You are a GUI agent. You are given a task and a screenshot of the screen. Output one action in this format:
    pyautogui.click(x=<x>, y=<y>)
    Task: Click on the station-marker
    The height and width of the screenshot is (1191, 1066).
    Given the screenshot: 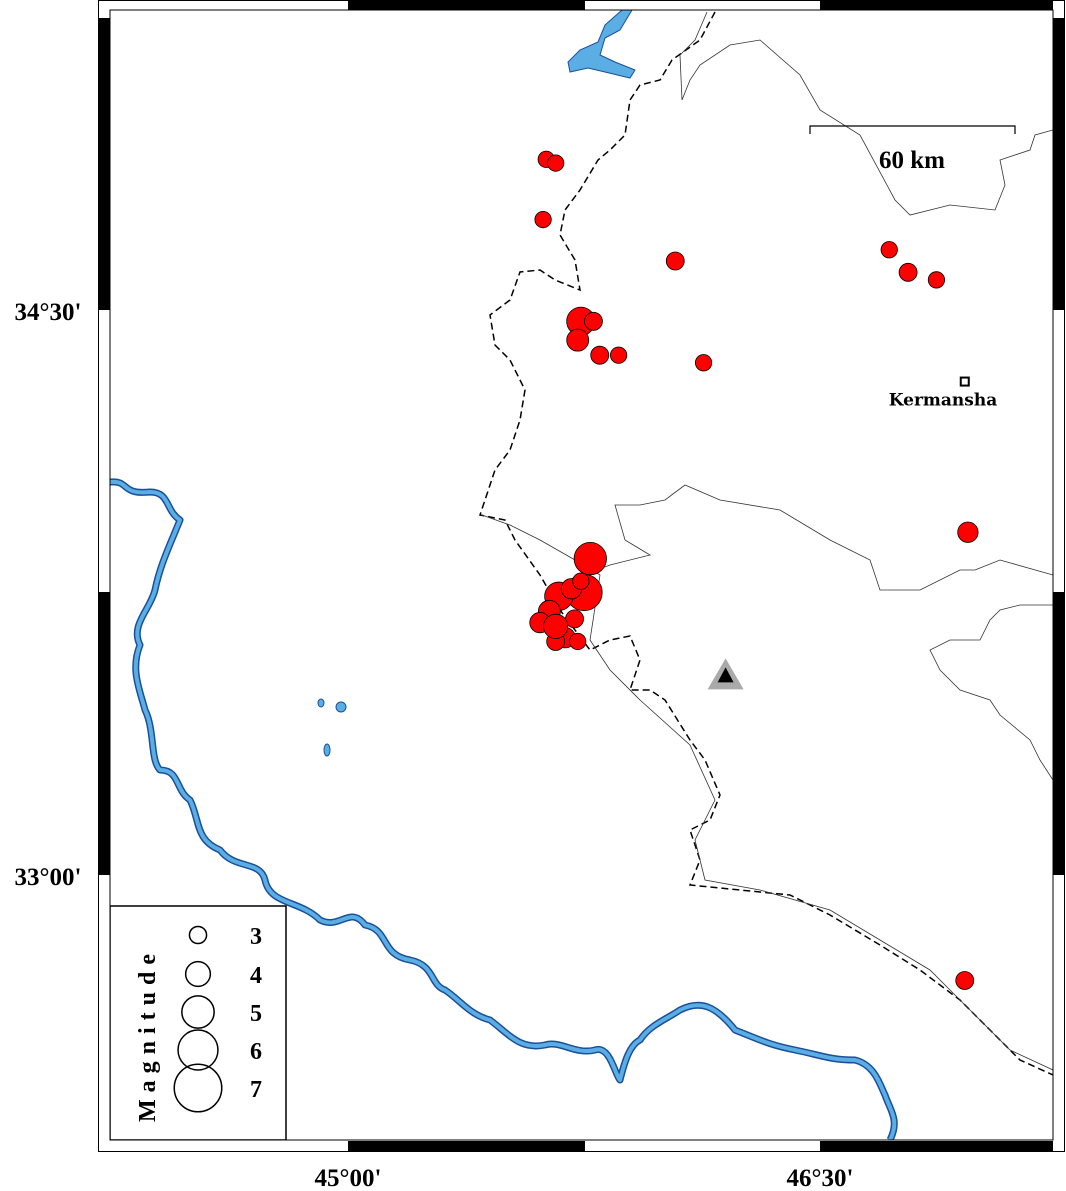 What is the action you would take?
    pyautogui.click(x=725, y=674)
    